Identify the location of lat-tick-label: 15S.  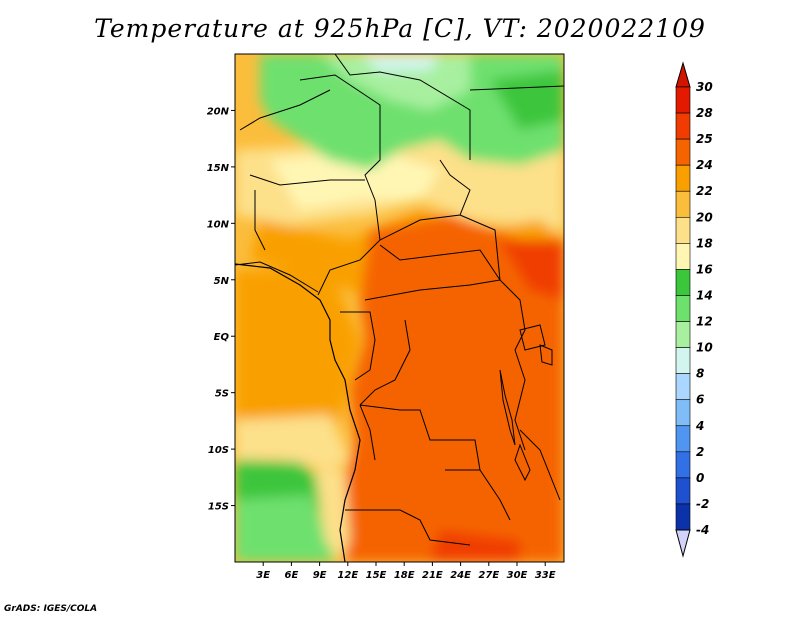
(218, 507).